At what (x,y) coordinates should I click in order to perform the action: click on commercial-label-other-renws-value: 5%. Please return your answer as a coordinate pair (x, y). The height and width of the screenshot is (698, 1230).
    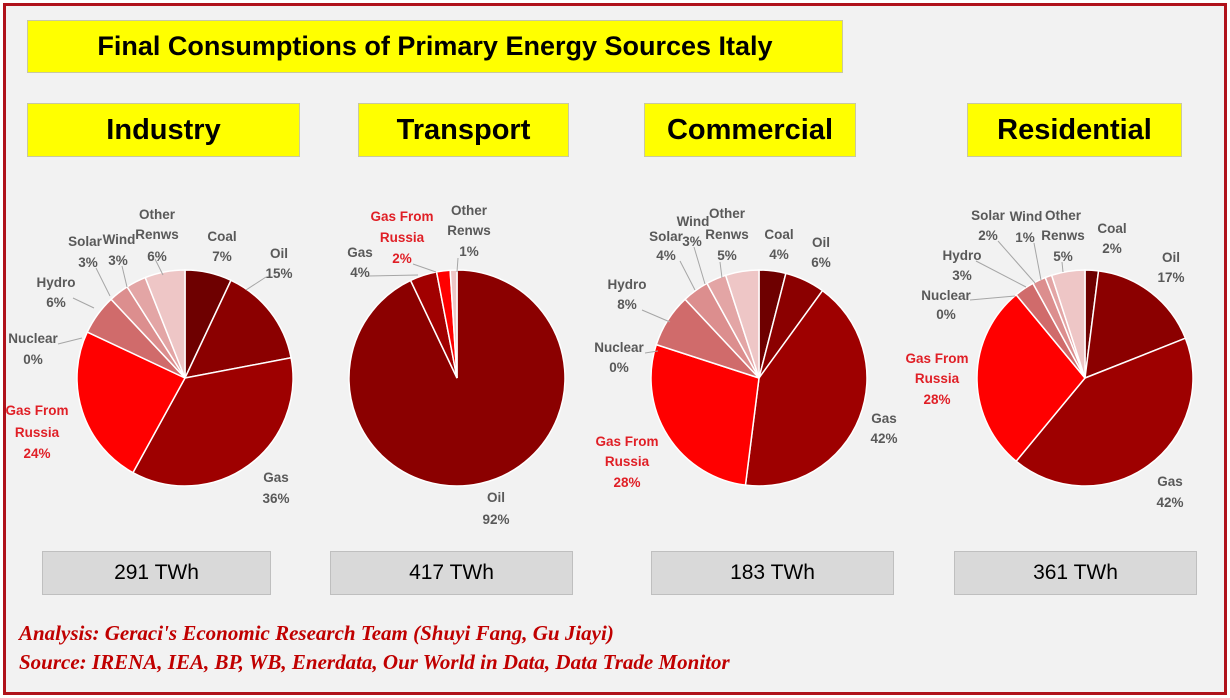
    Looking at the image, I should click on (727, 255).